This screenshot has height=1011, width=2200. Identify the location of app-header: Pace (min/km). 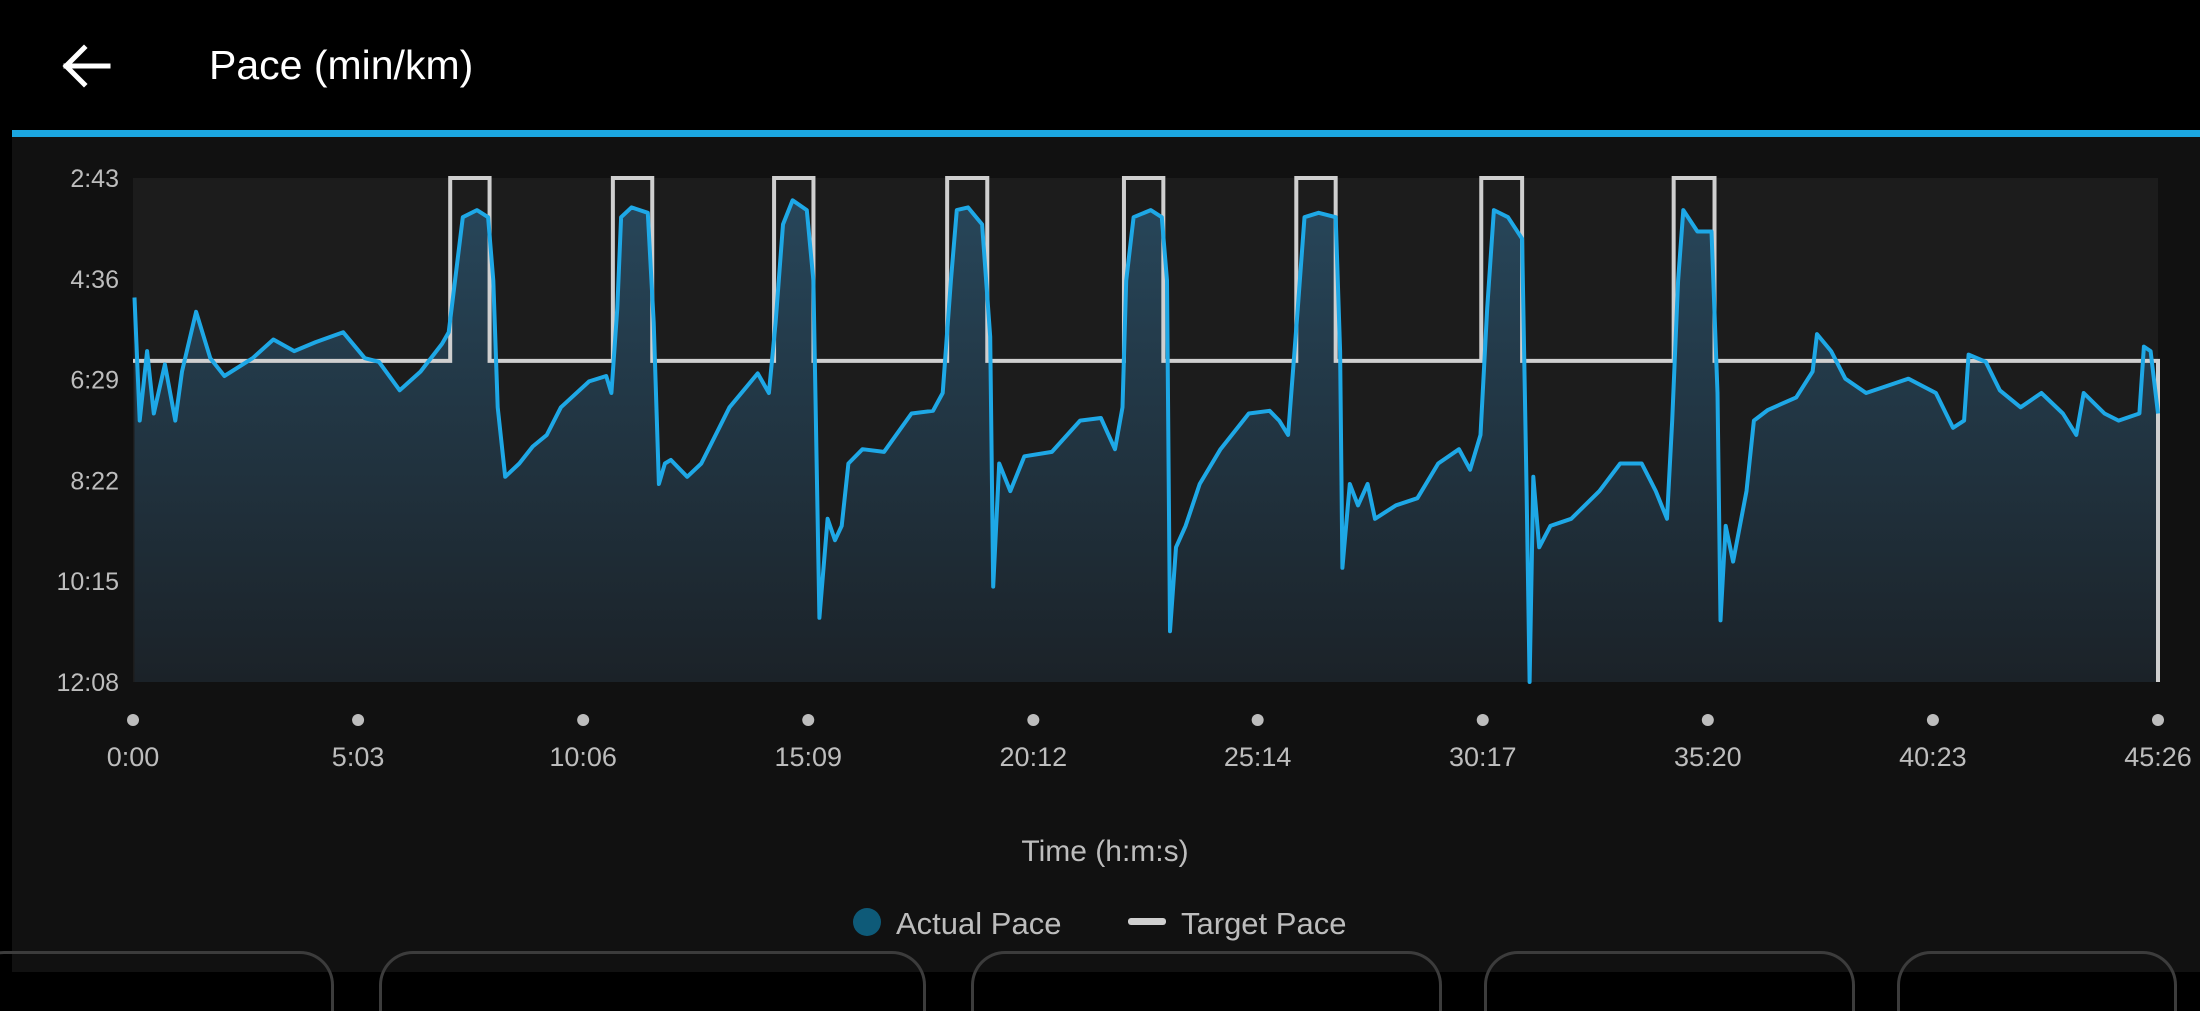
(1100, 65).